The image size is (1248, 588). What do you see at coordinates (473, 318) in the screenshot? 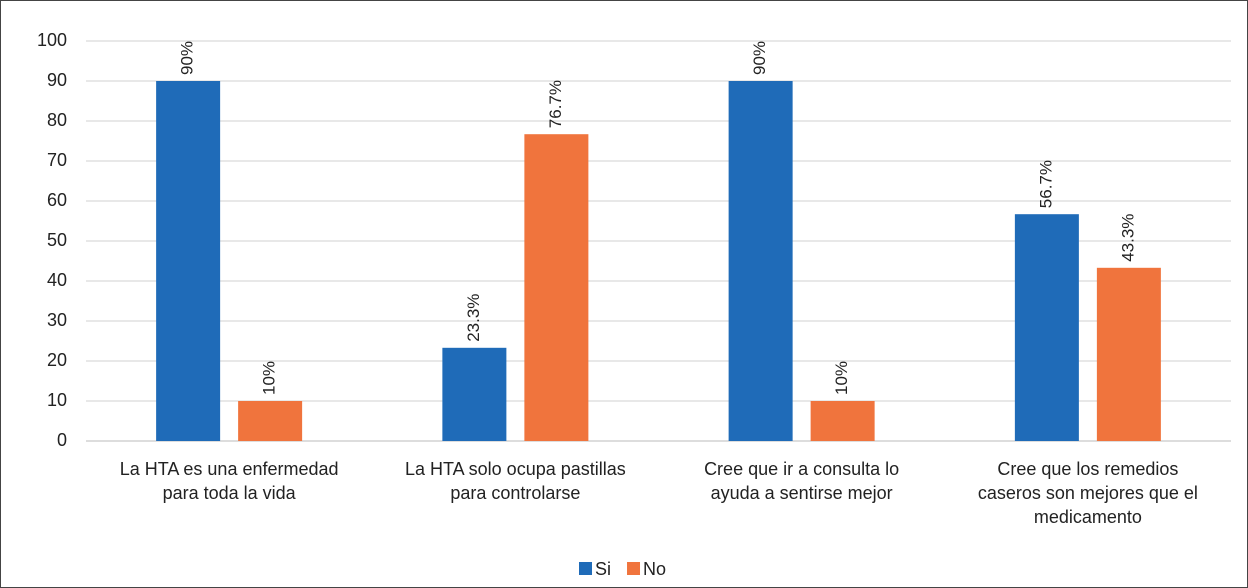
I see `value-label: 23.3%` at bounding box center [473, 318].